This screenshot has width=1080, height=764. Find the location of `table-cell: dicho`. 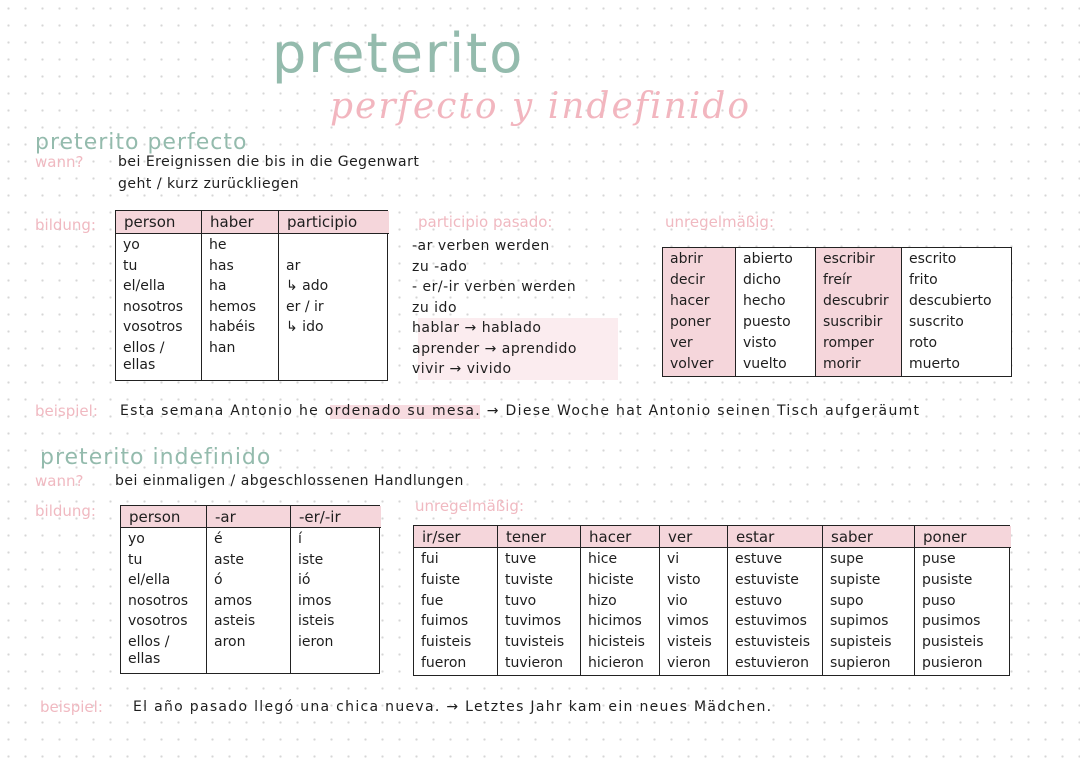

table-cell: dicho is located at coordinates (762, 280).